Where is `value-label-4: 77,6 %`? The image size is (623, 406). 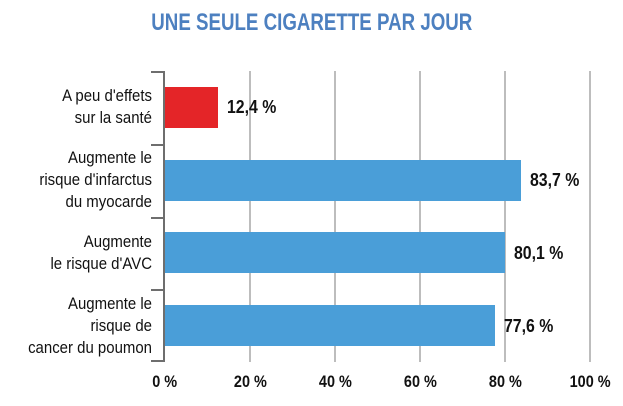
value-label-4: 77,6 % is located at coordinates (532, 326).